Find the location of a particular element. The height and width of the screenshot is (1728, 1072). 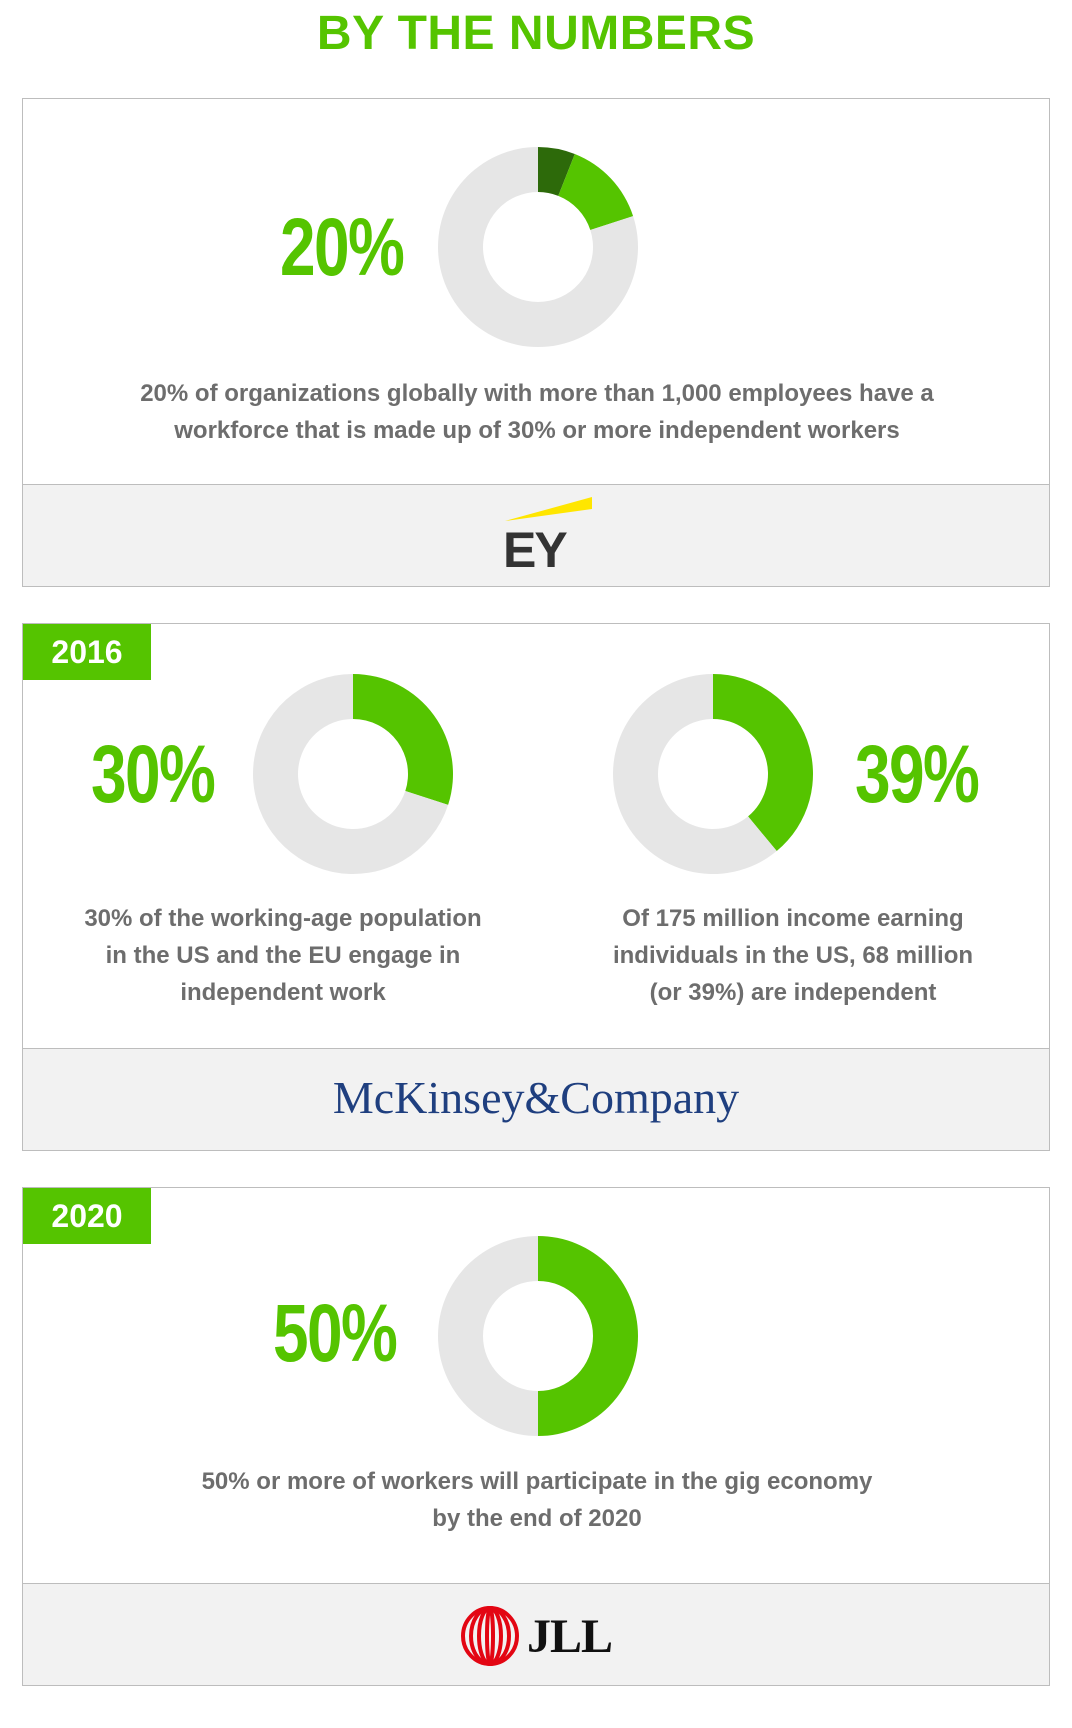

jll-logo-mark is located at coordinates (490, 1636).